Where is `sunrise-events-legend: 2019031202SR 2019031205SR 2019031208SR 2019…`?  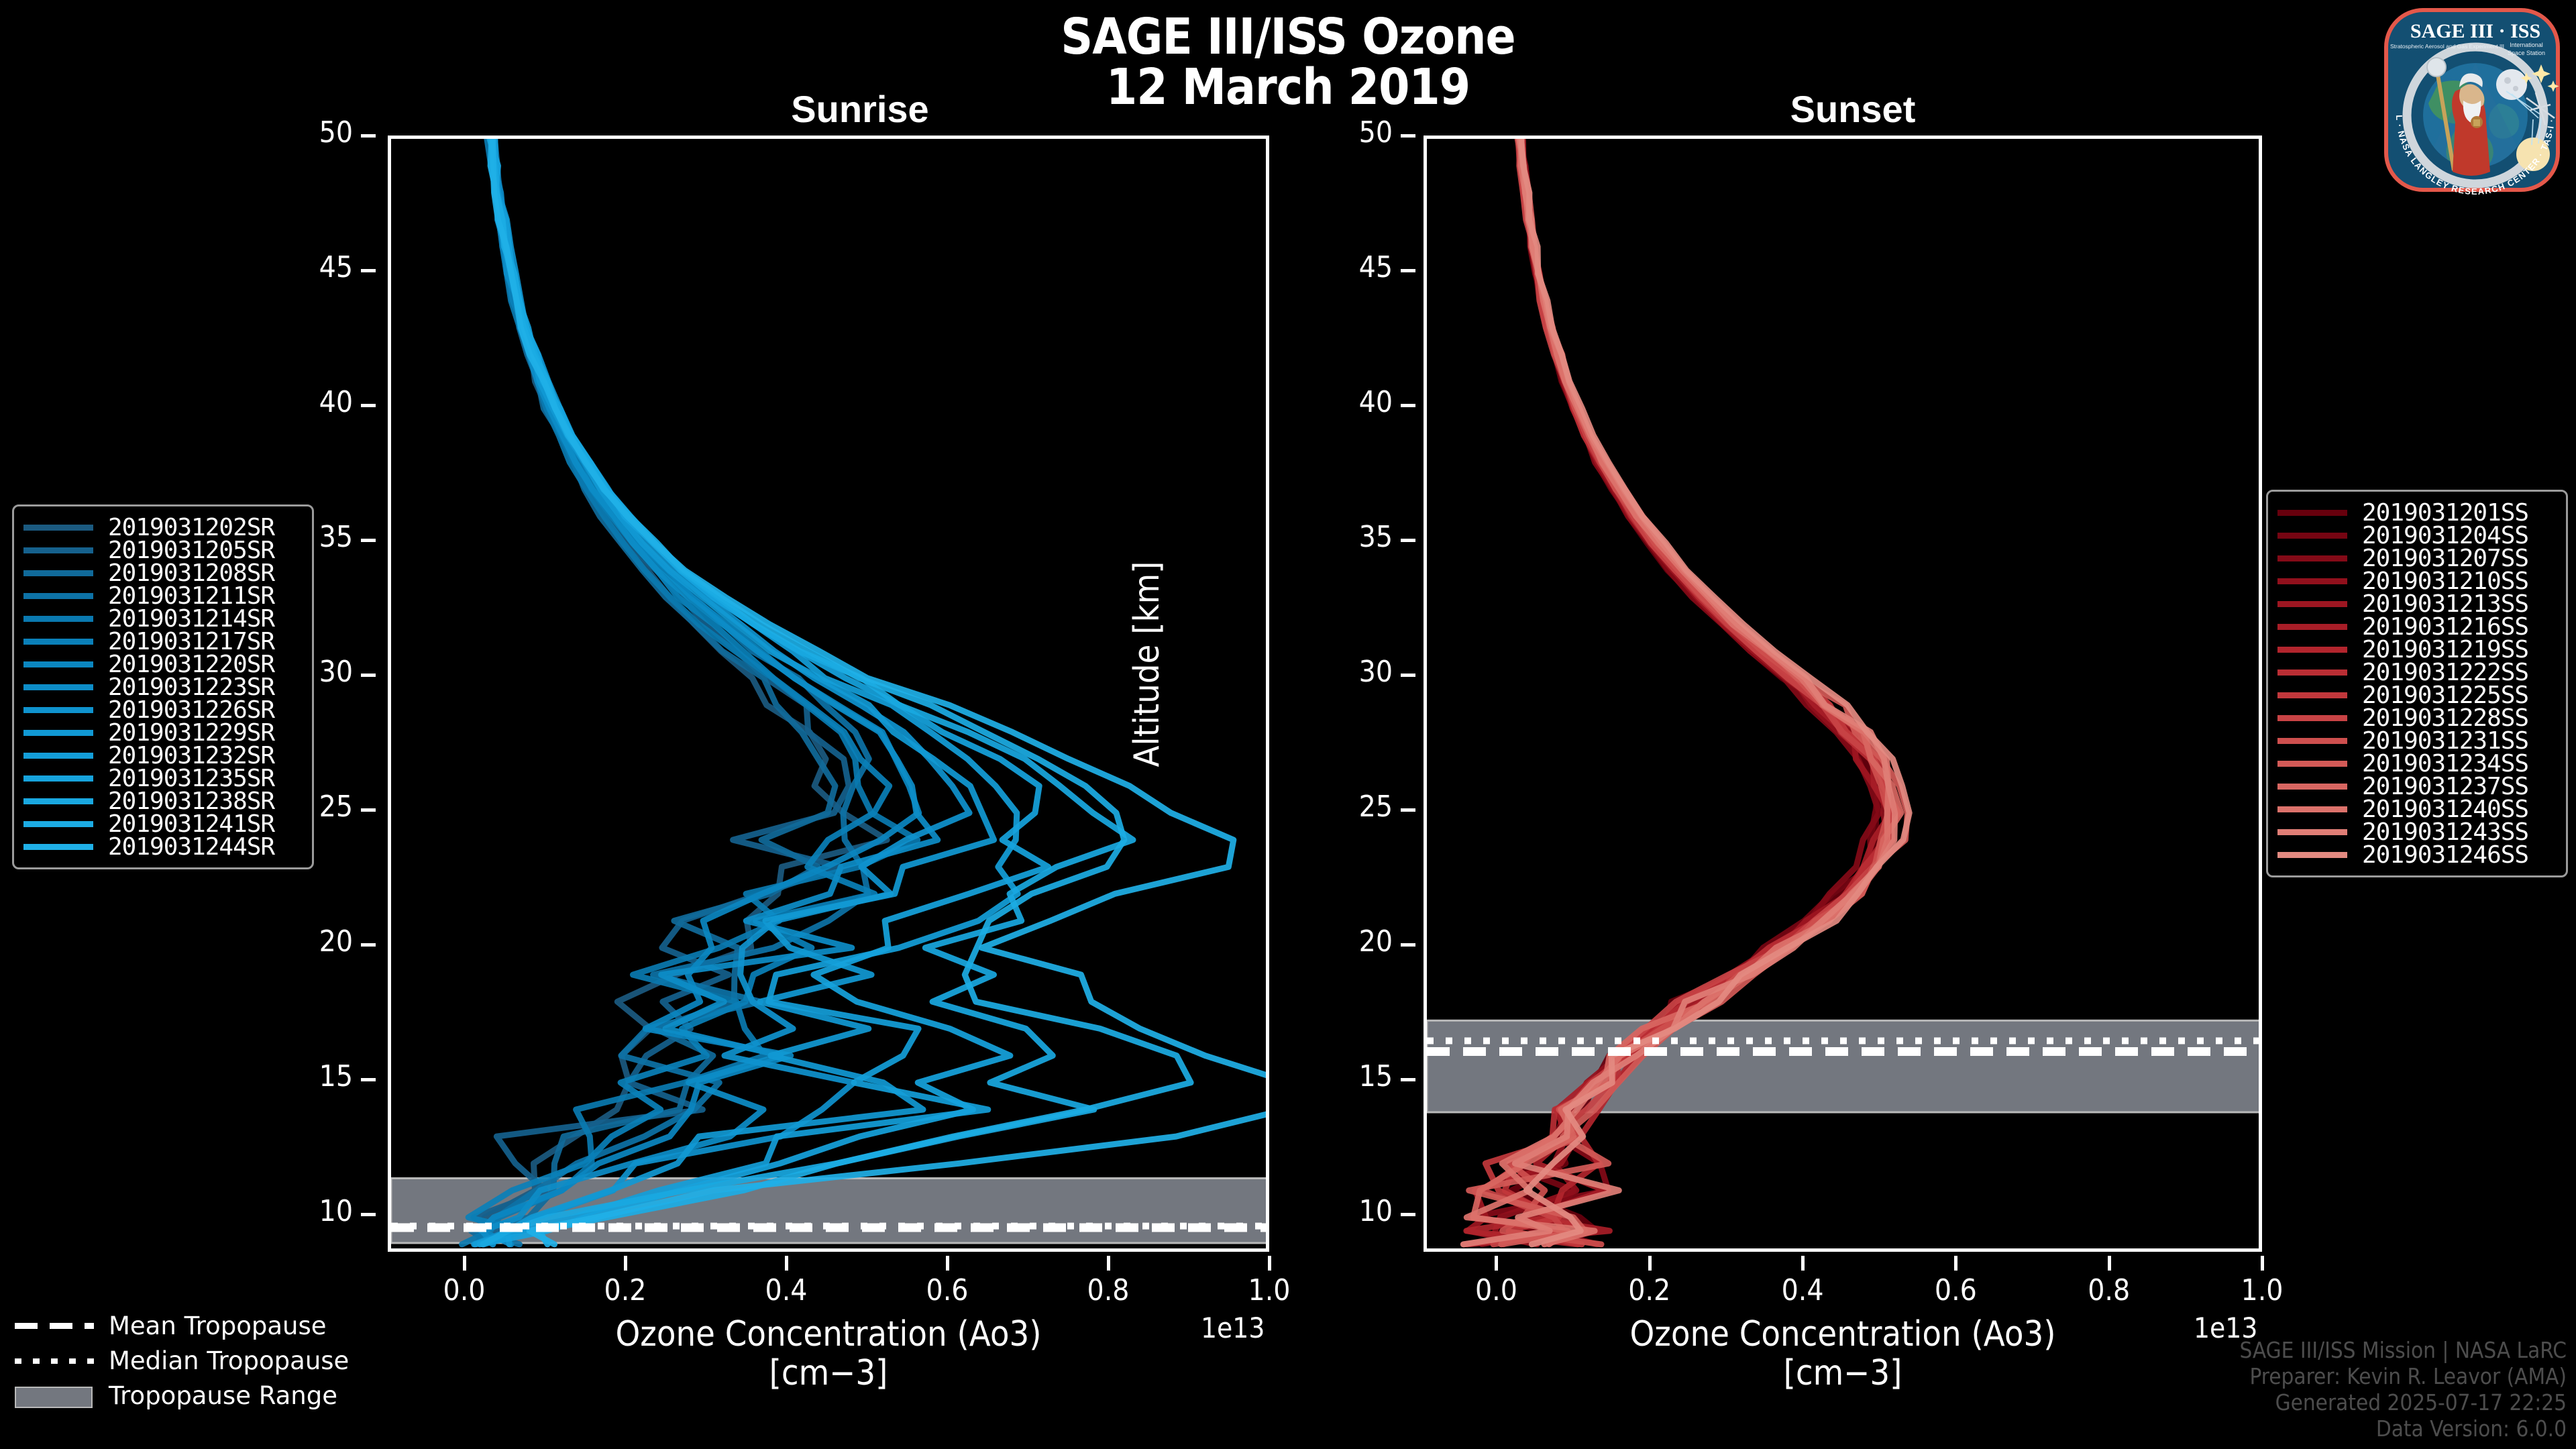 sunrise-events-legend: 2019031202SR 2019031205SR 2019031208SR 2019… is located at coordinates (163, 686).